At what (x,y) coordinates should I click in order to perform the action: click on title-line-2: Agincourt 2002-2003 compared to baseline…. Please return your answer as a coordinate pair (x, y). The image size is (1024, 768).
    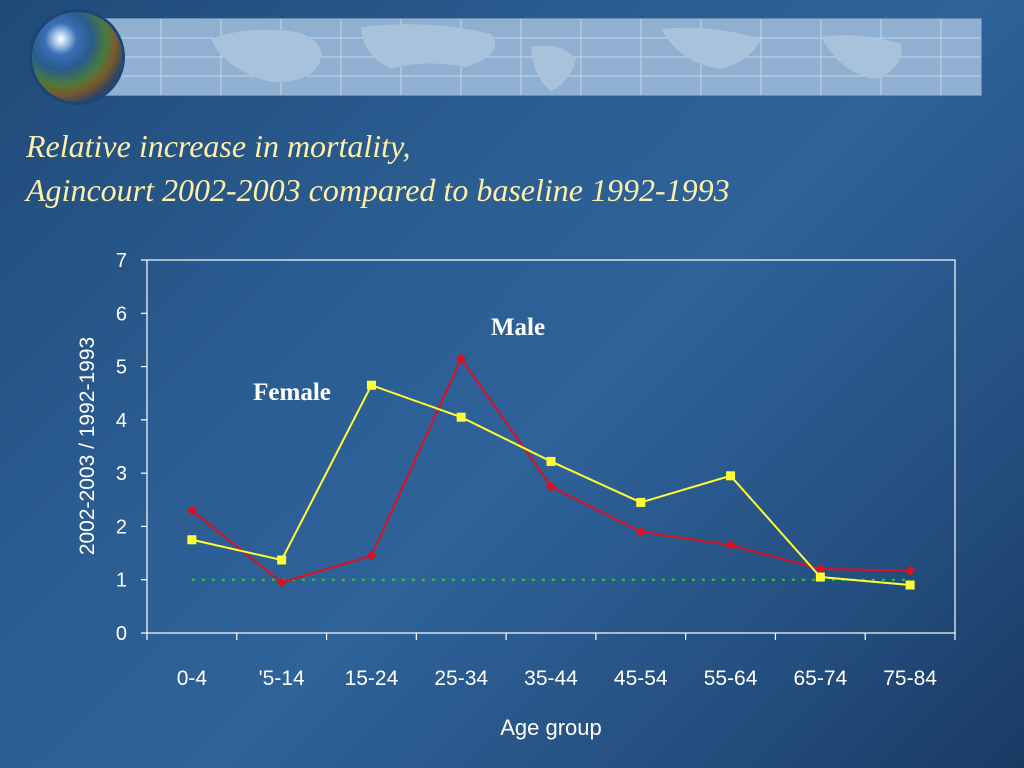
    Looking at the image, I should click on (378, 190).